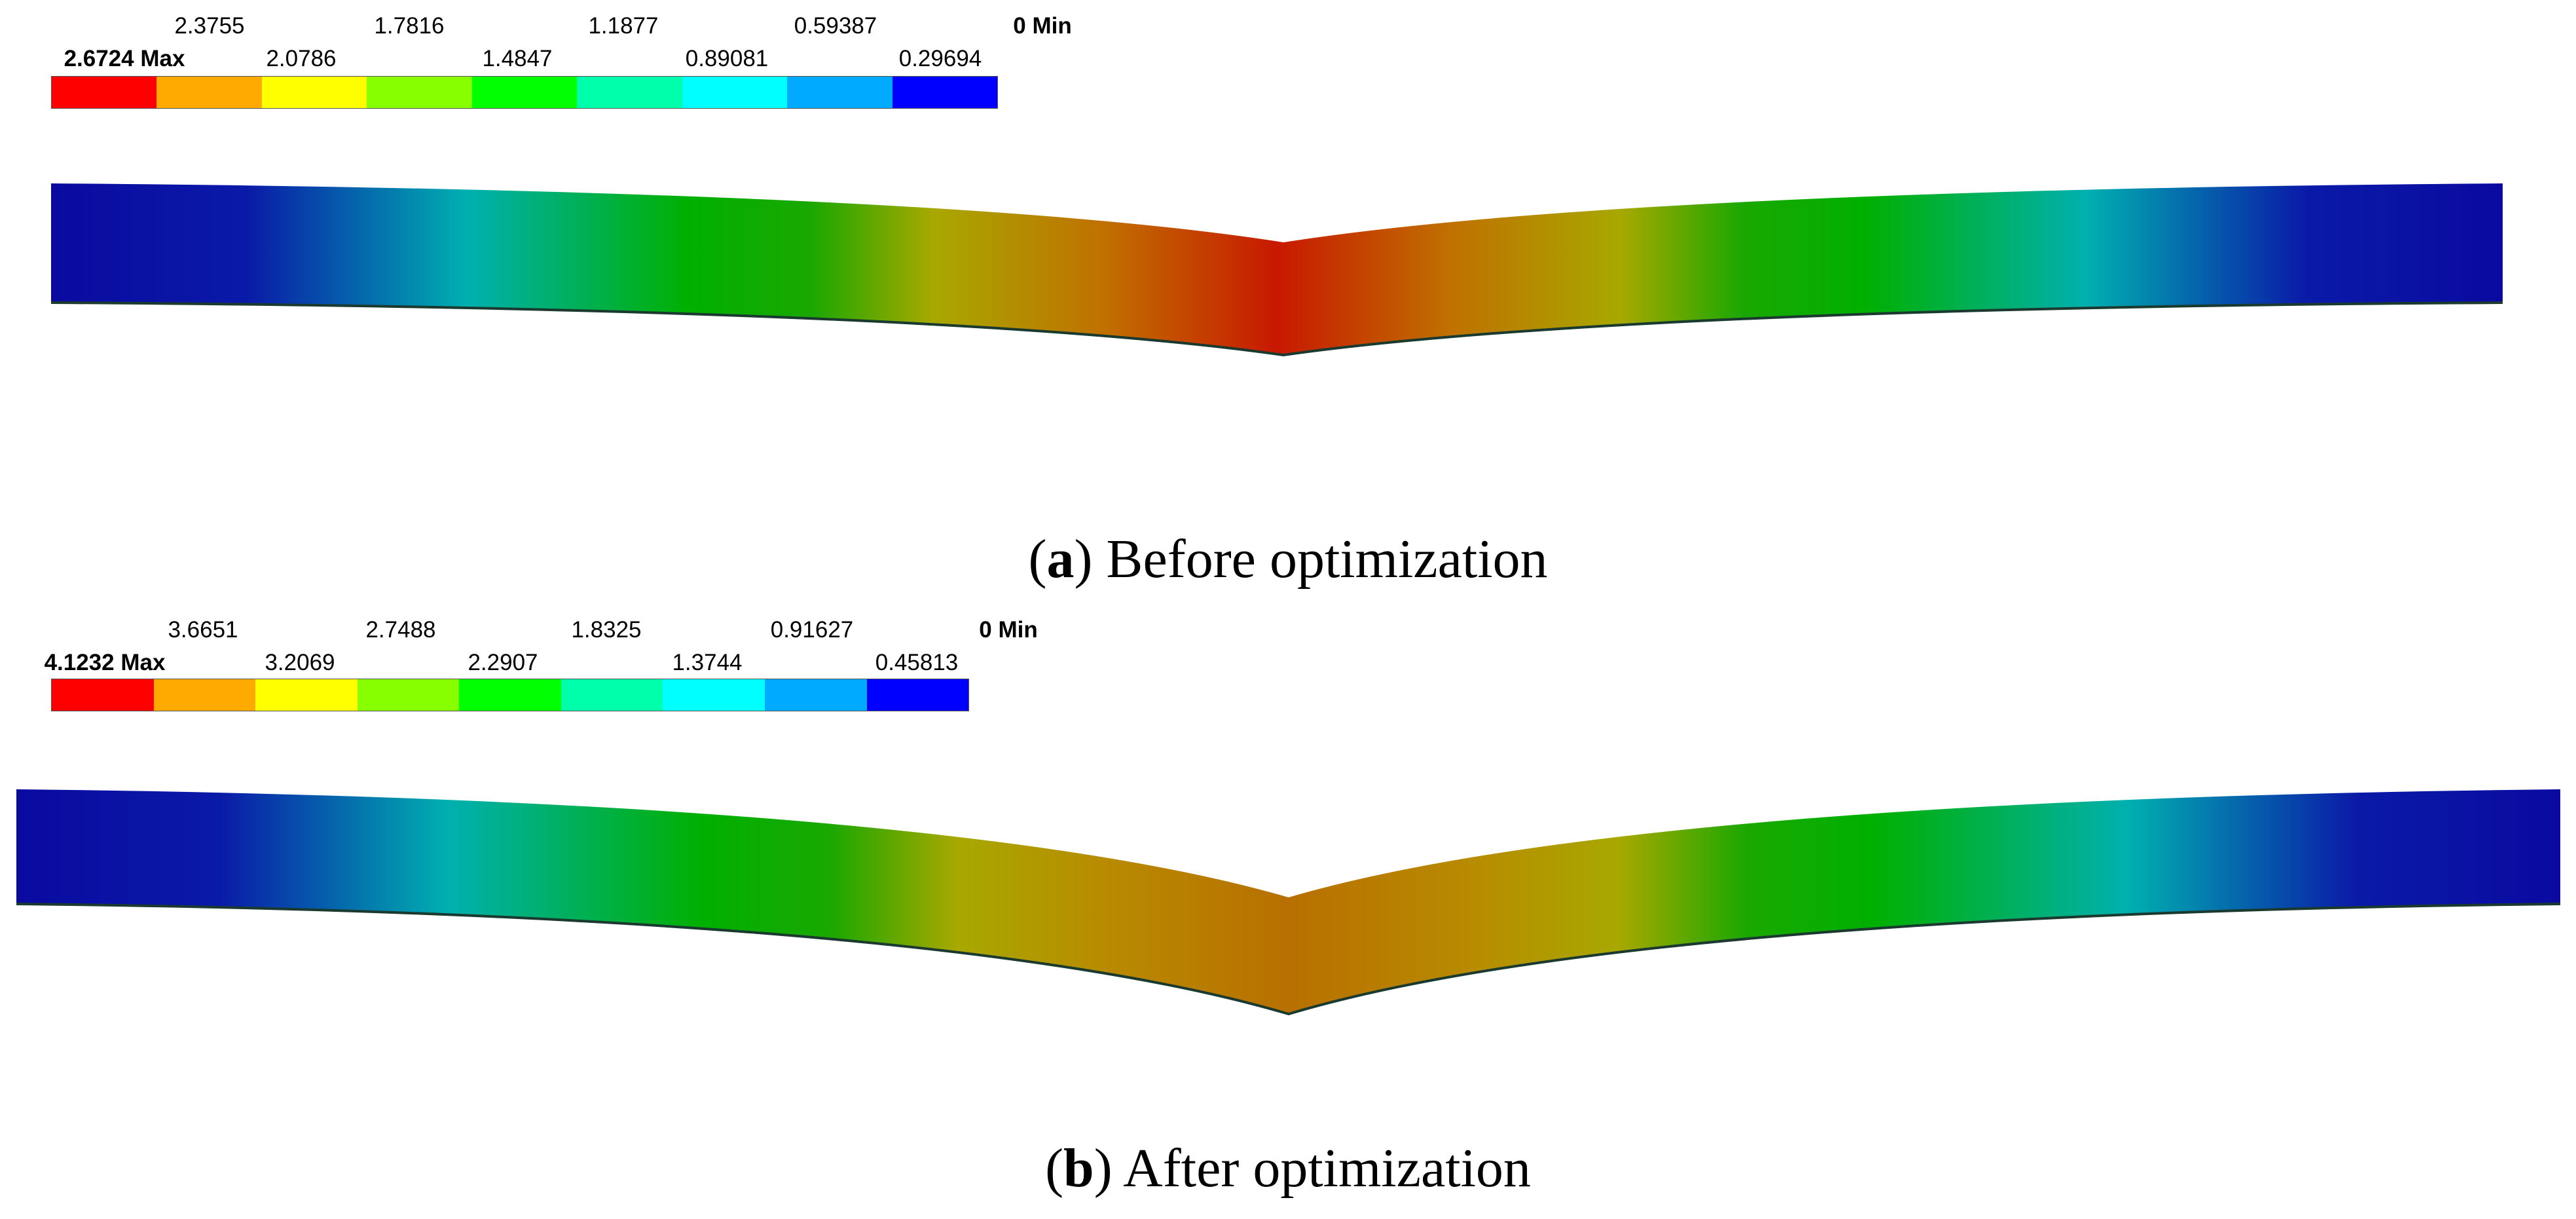 This screenshot has height=1219, width=2576. I want to click on legend-label-top: 1.7816, so click(409, 26).